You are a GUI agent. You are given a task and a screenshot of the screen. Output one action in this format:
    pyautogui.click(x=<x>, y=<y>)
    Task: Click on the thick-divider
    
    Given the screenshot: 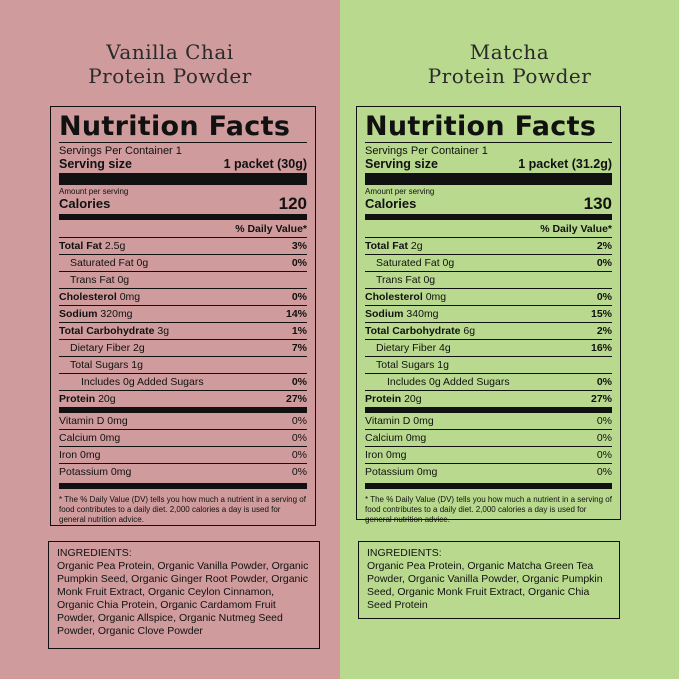 What is the action you would take?
    pyautogui.click(x=488, y=179)
    